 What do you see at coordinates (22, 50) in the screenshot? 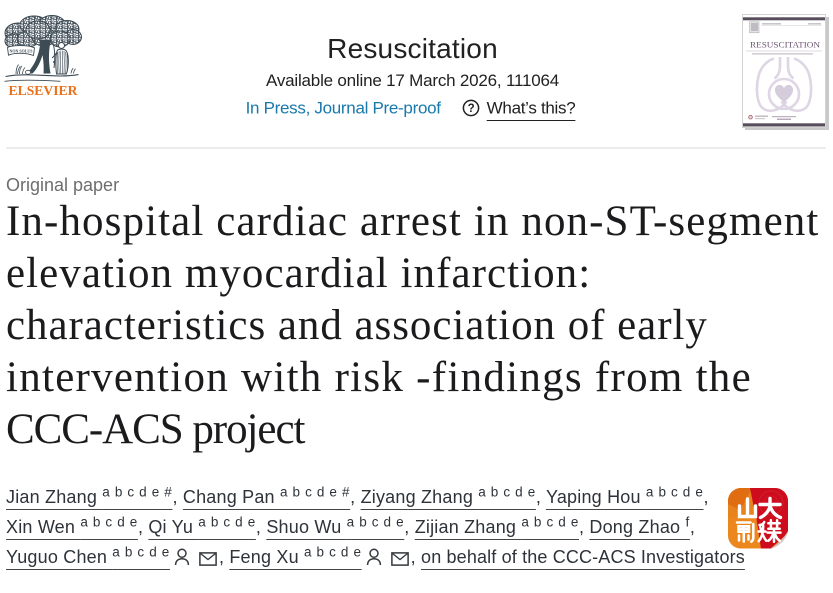
I see `svg-text: NON SOLUS` at bounding box center [22, 50].